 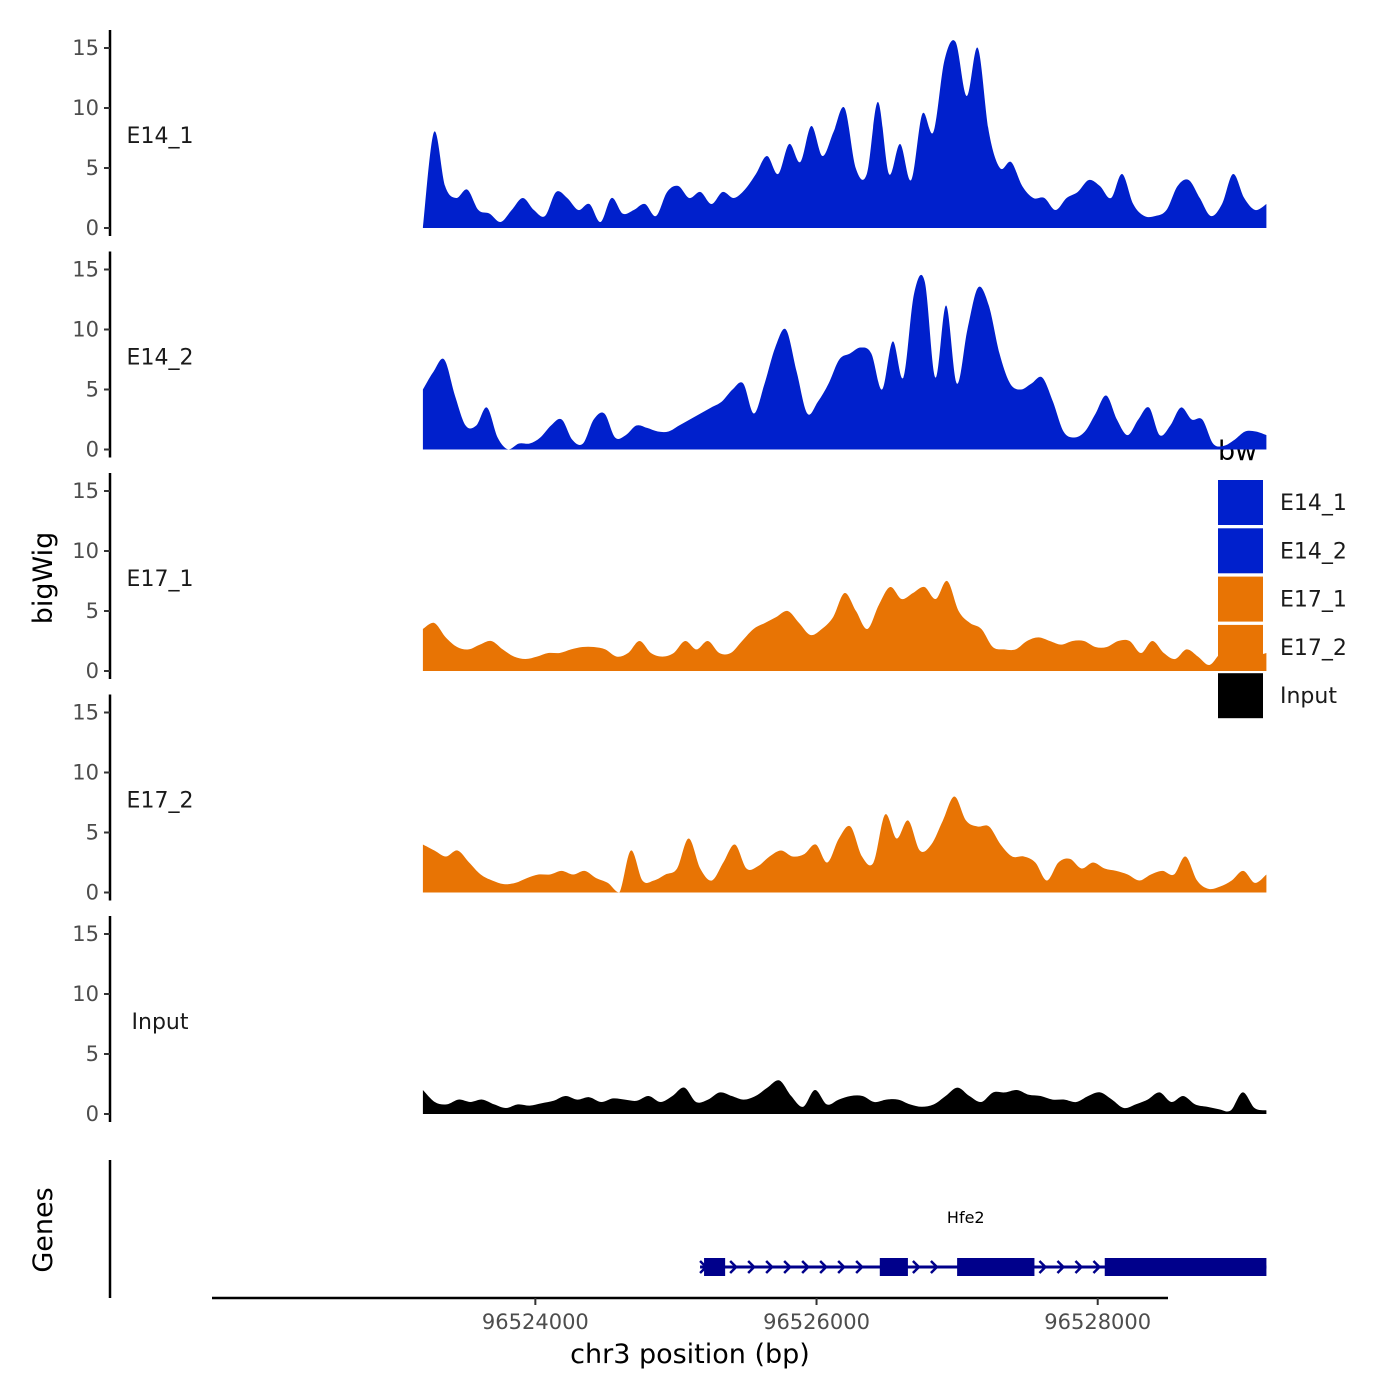 What do you see at coordinates (160, 579) in the screenshot?
I see `track-label: E17_1` at bounding box center [160, 579].